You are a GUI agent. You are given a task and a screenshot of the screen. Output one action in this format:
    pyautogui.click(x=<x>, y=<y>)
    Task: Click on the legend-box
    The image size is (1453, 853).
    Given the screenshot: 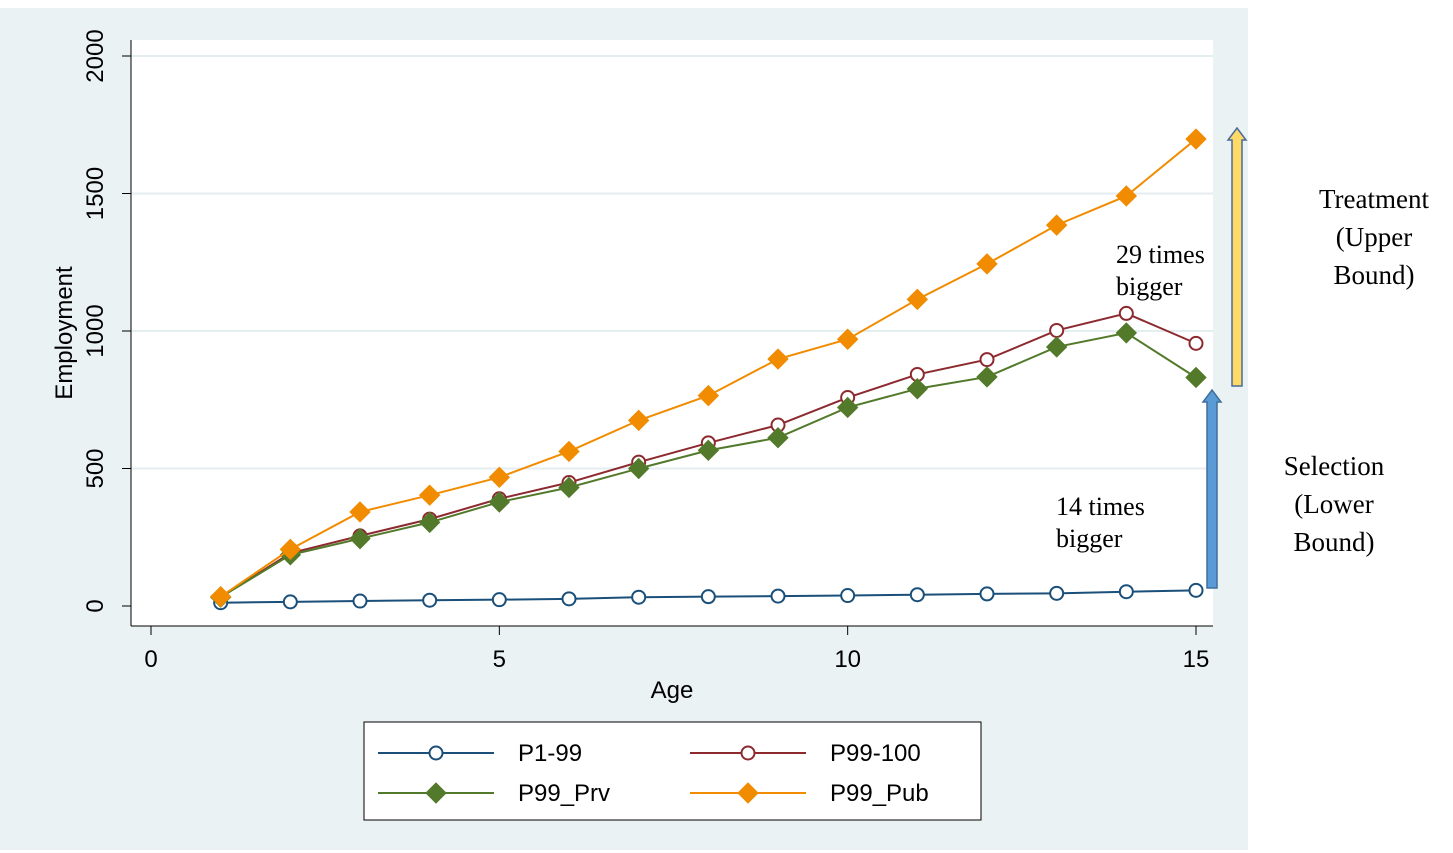 What is the action you would take?
    pyautogui.click(x=672, y=771)
    